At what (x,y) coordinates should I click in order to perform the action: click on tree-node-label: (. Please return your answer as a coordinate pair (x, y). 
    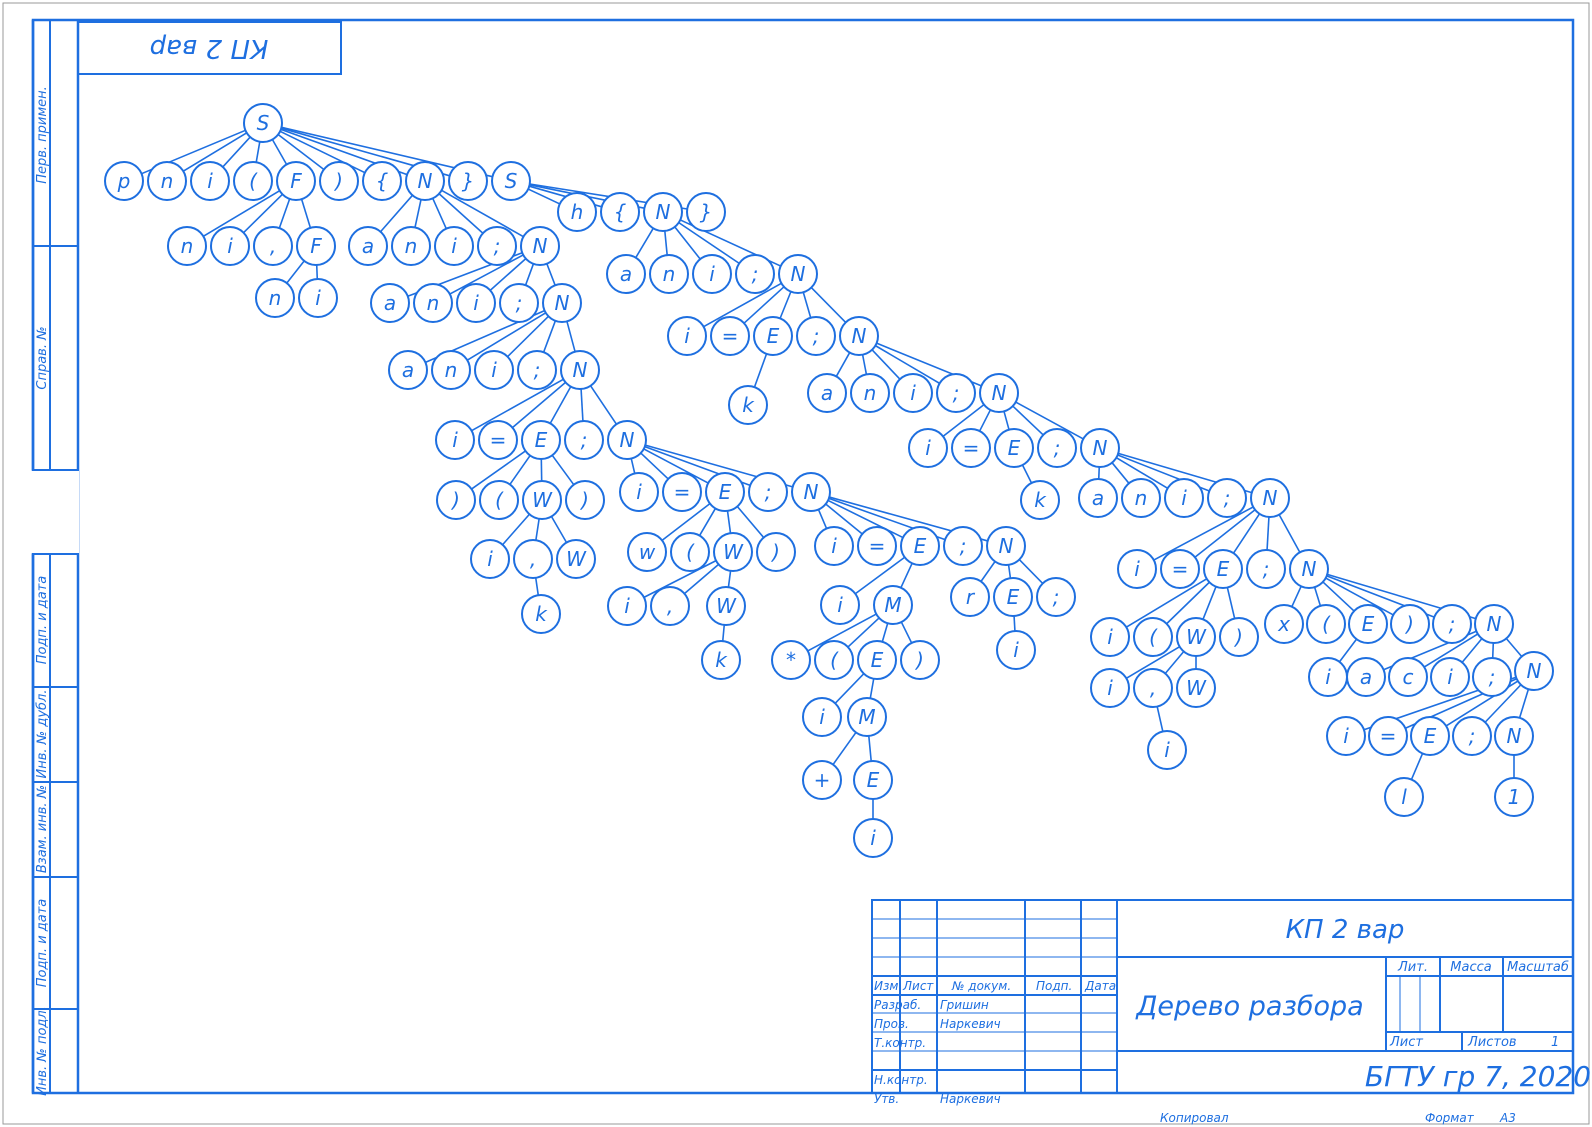
    Looking at the image, I should click on (834, 660).